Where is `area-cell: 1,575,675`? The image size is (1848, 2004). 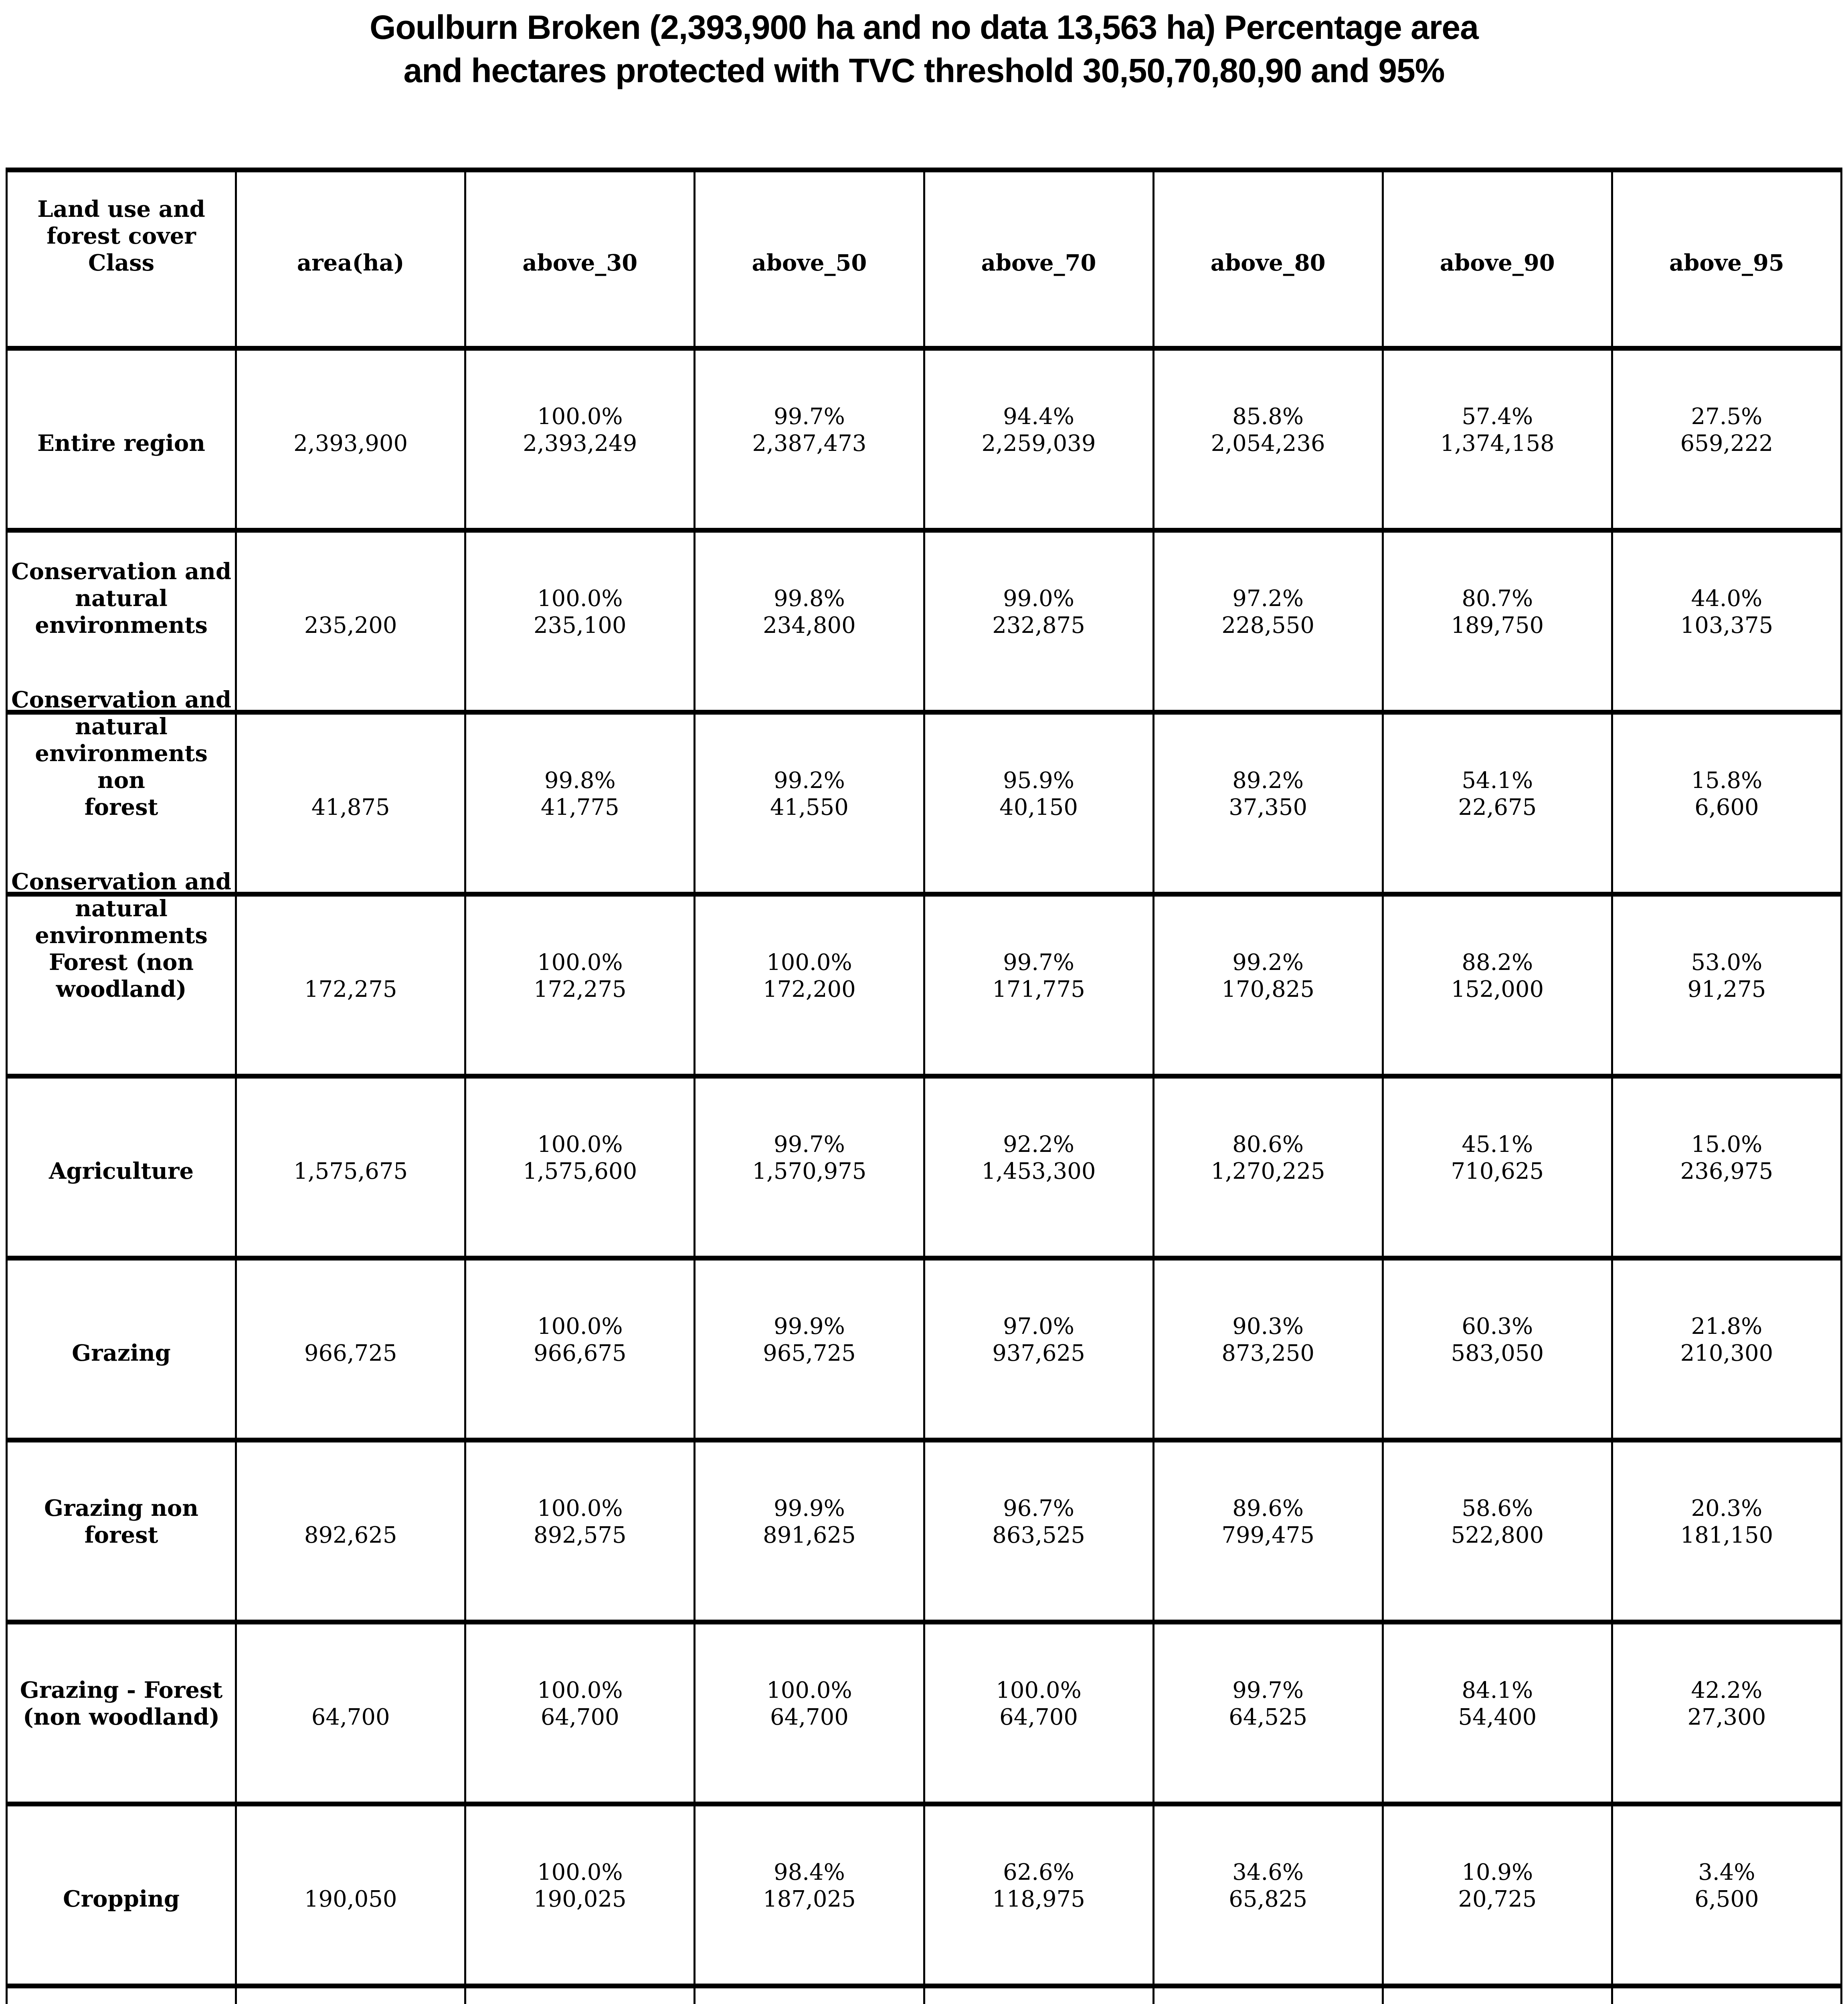 area-cell: 1,575,675 is located at coordinates (351, 1168).